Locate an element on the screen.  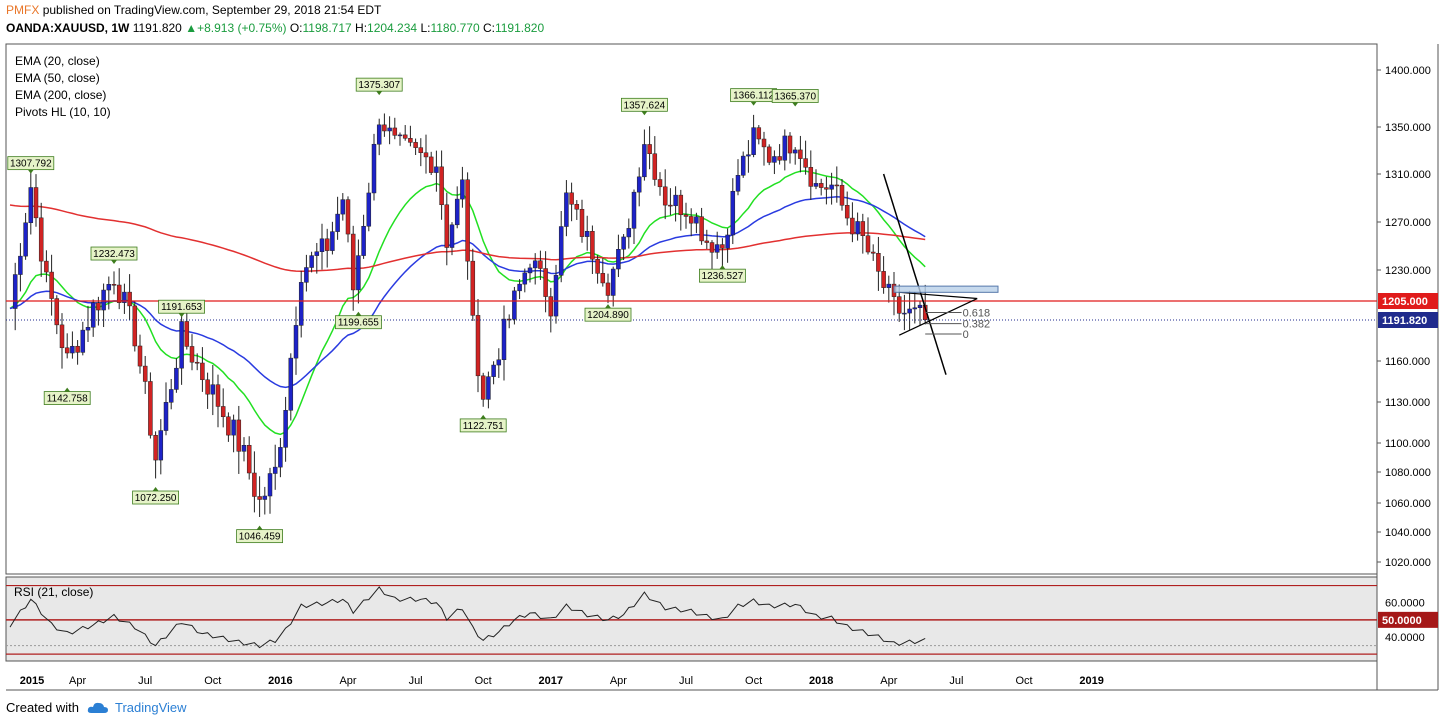
pivot-label: 1122.751 is located at coordinates (483, 423).